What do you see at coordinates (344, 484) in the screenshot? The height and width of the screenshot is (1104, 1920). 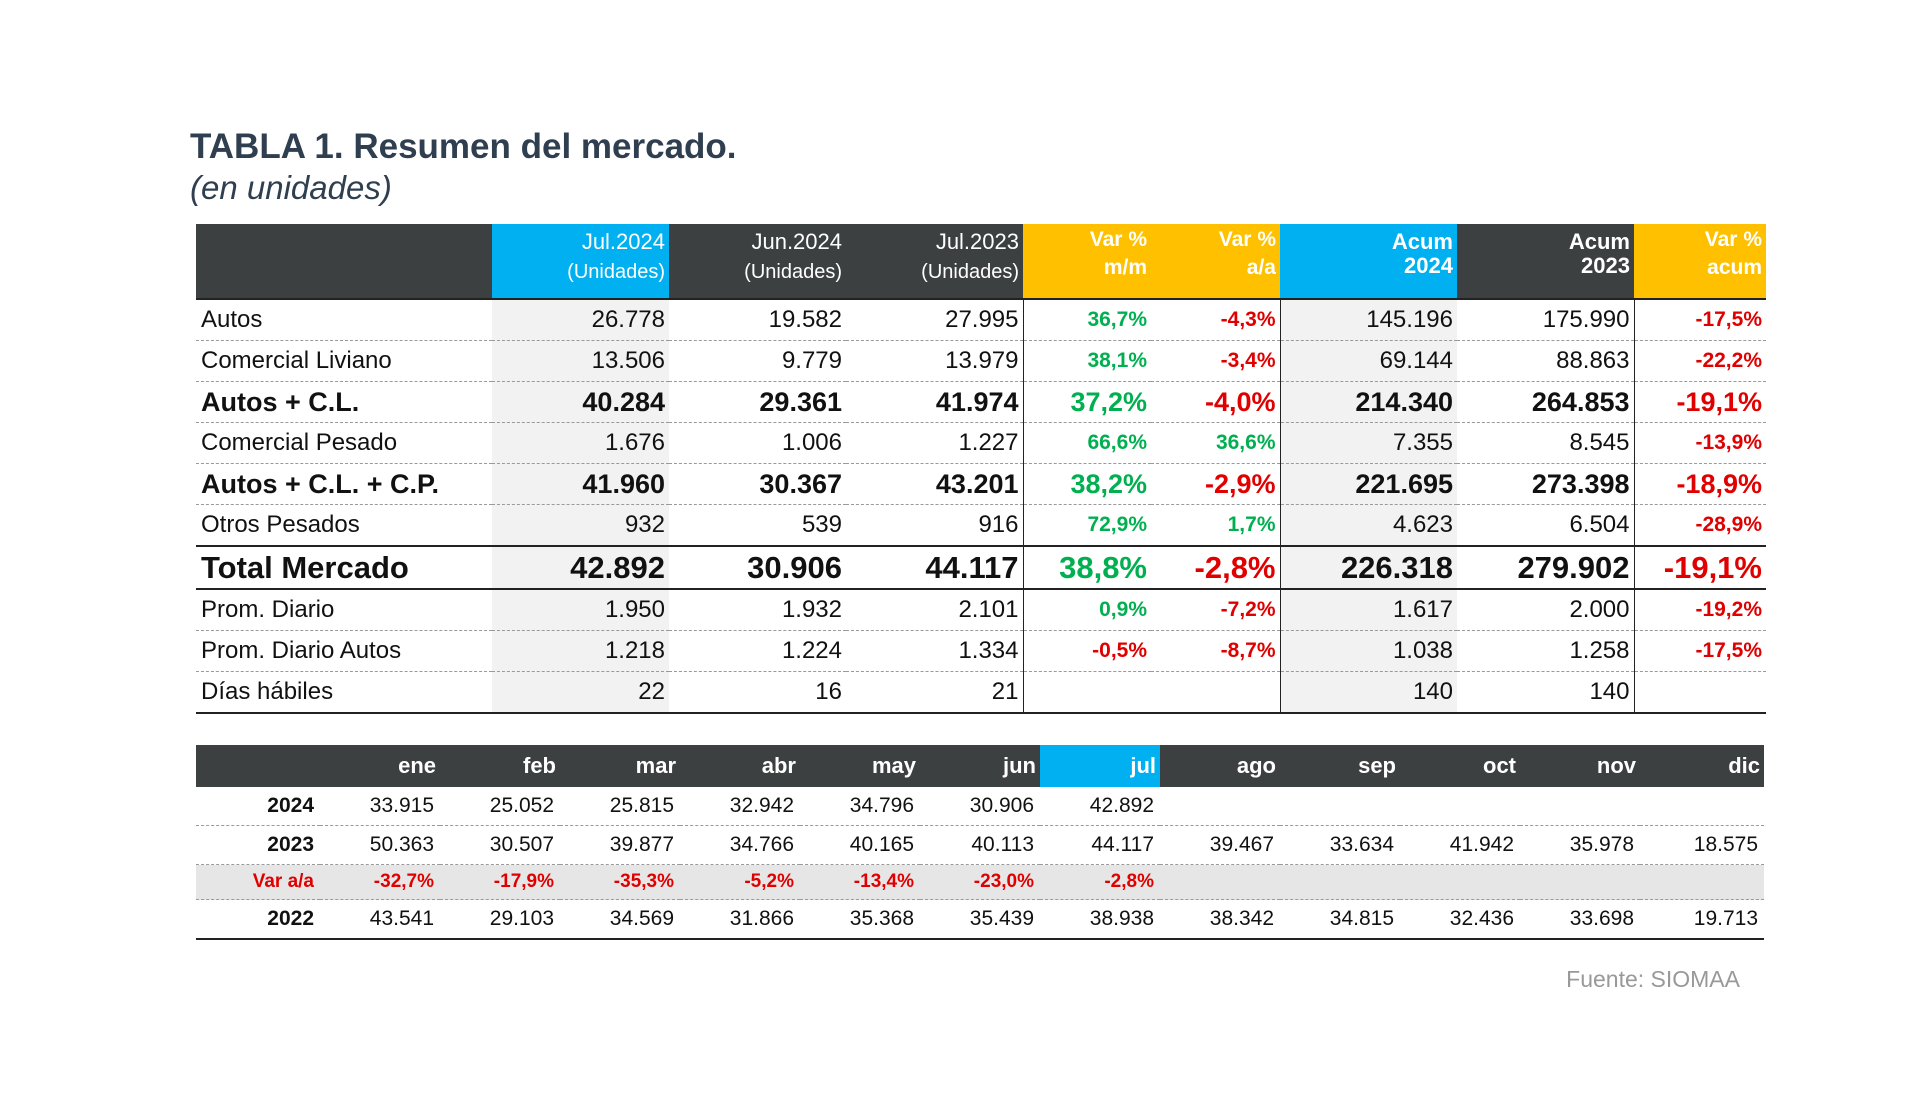 I see `row-label: Autos + C.L. + C.P.` at bounding box center [344, 484].